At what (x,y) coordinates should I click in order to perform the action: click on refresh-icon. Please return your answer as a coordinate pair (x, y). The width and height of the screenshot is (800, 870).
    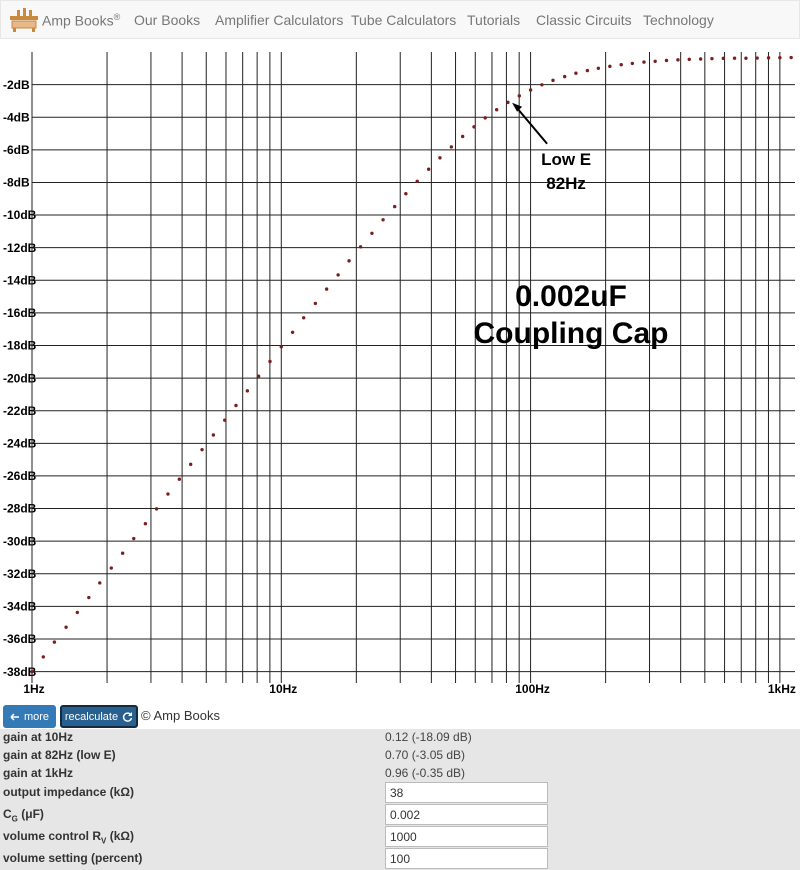
    Looking at the image, I should click on (127, 717).